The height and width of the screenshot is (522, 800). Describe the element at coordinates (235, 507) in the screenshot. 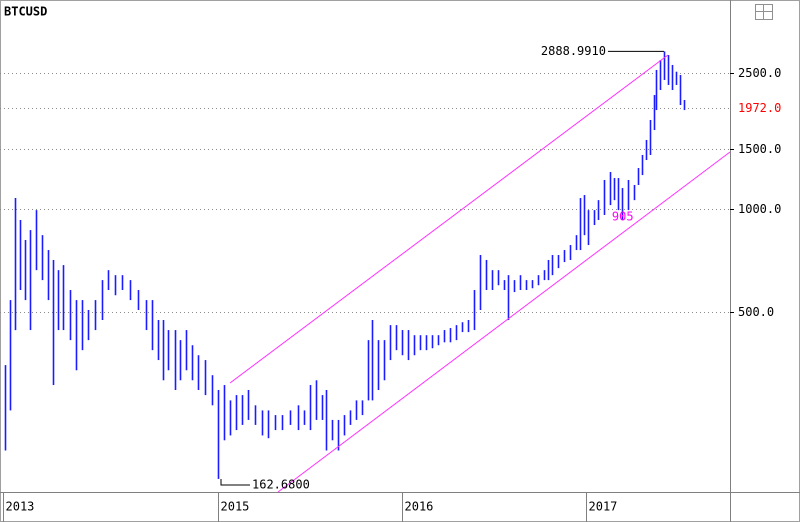

I see `x-tick-label: 2015` at that location.